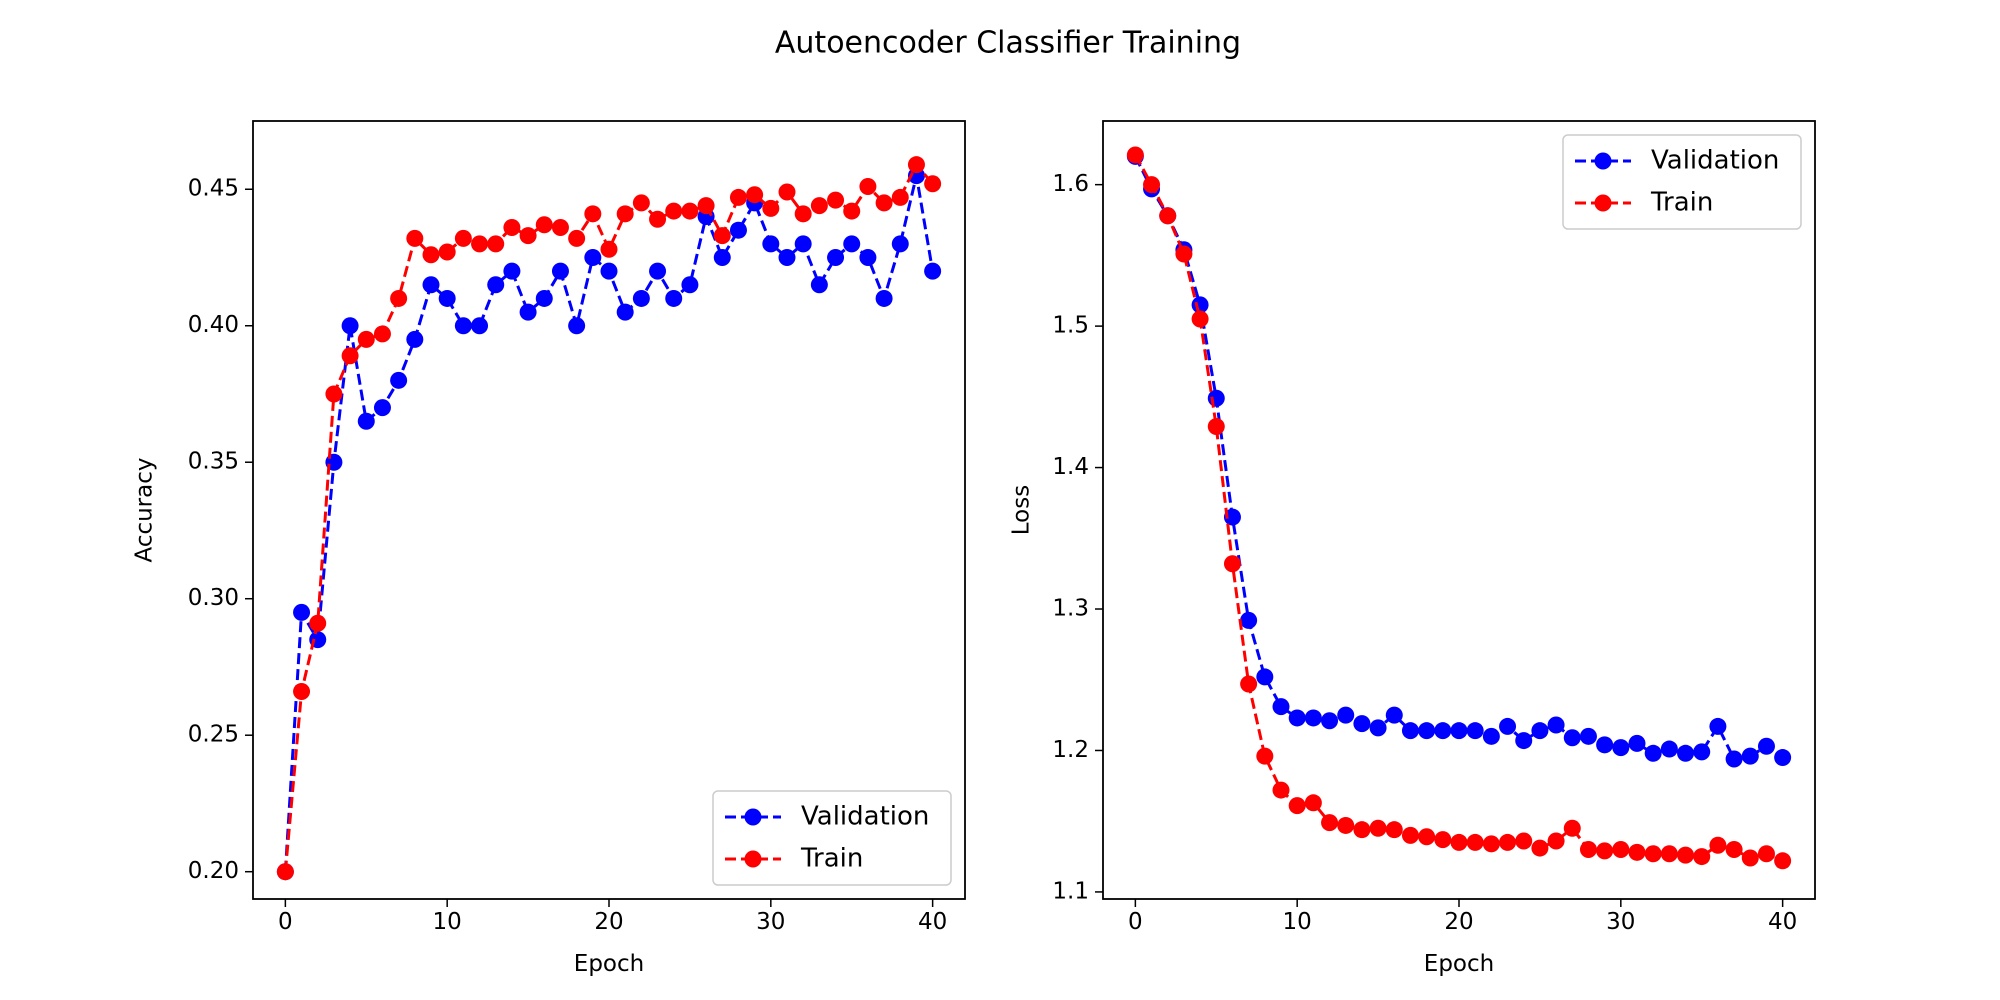 This screenshot has width=2000, height=1000. What do you see at coordinates (1458, 922) in the screenshot?
I see `x-tick-label: 20` at bounding box center [1458, 922].